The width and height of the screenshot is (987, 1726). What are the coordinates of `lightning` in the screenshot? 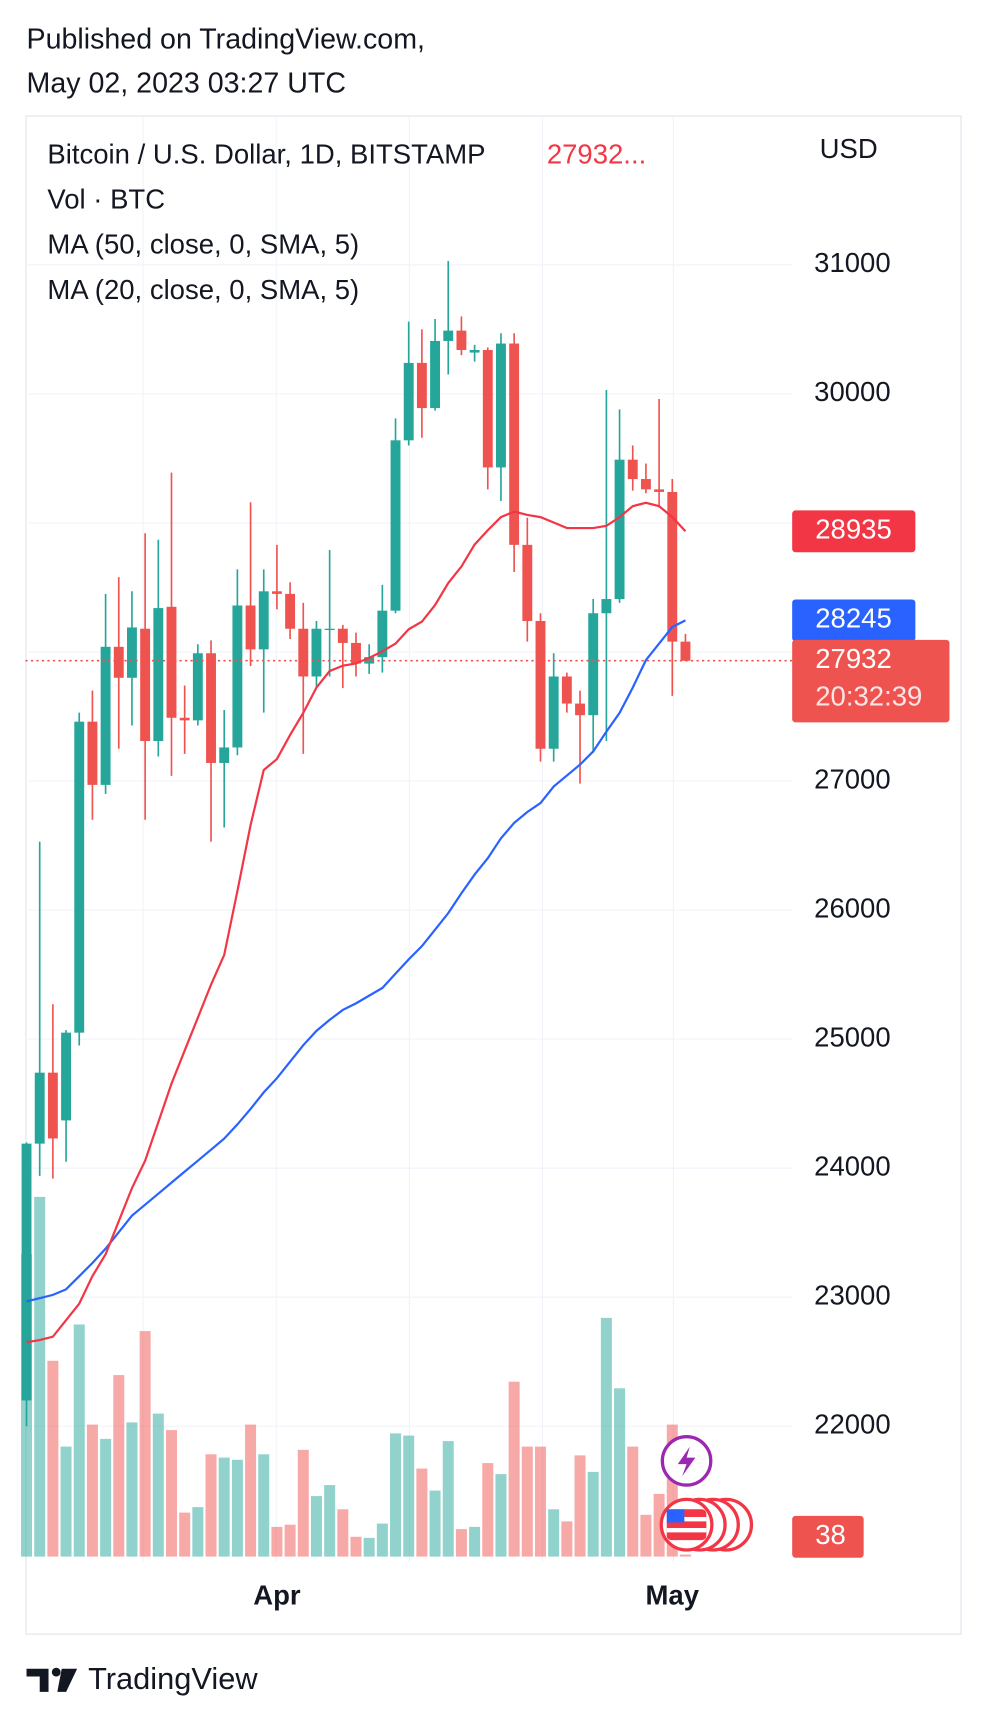 It's located at (686, 1461).